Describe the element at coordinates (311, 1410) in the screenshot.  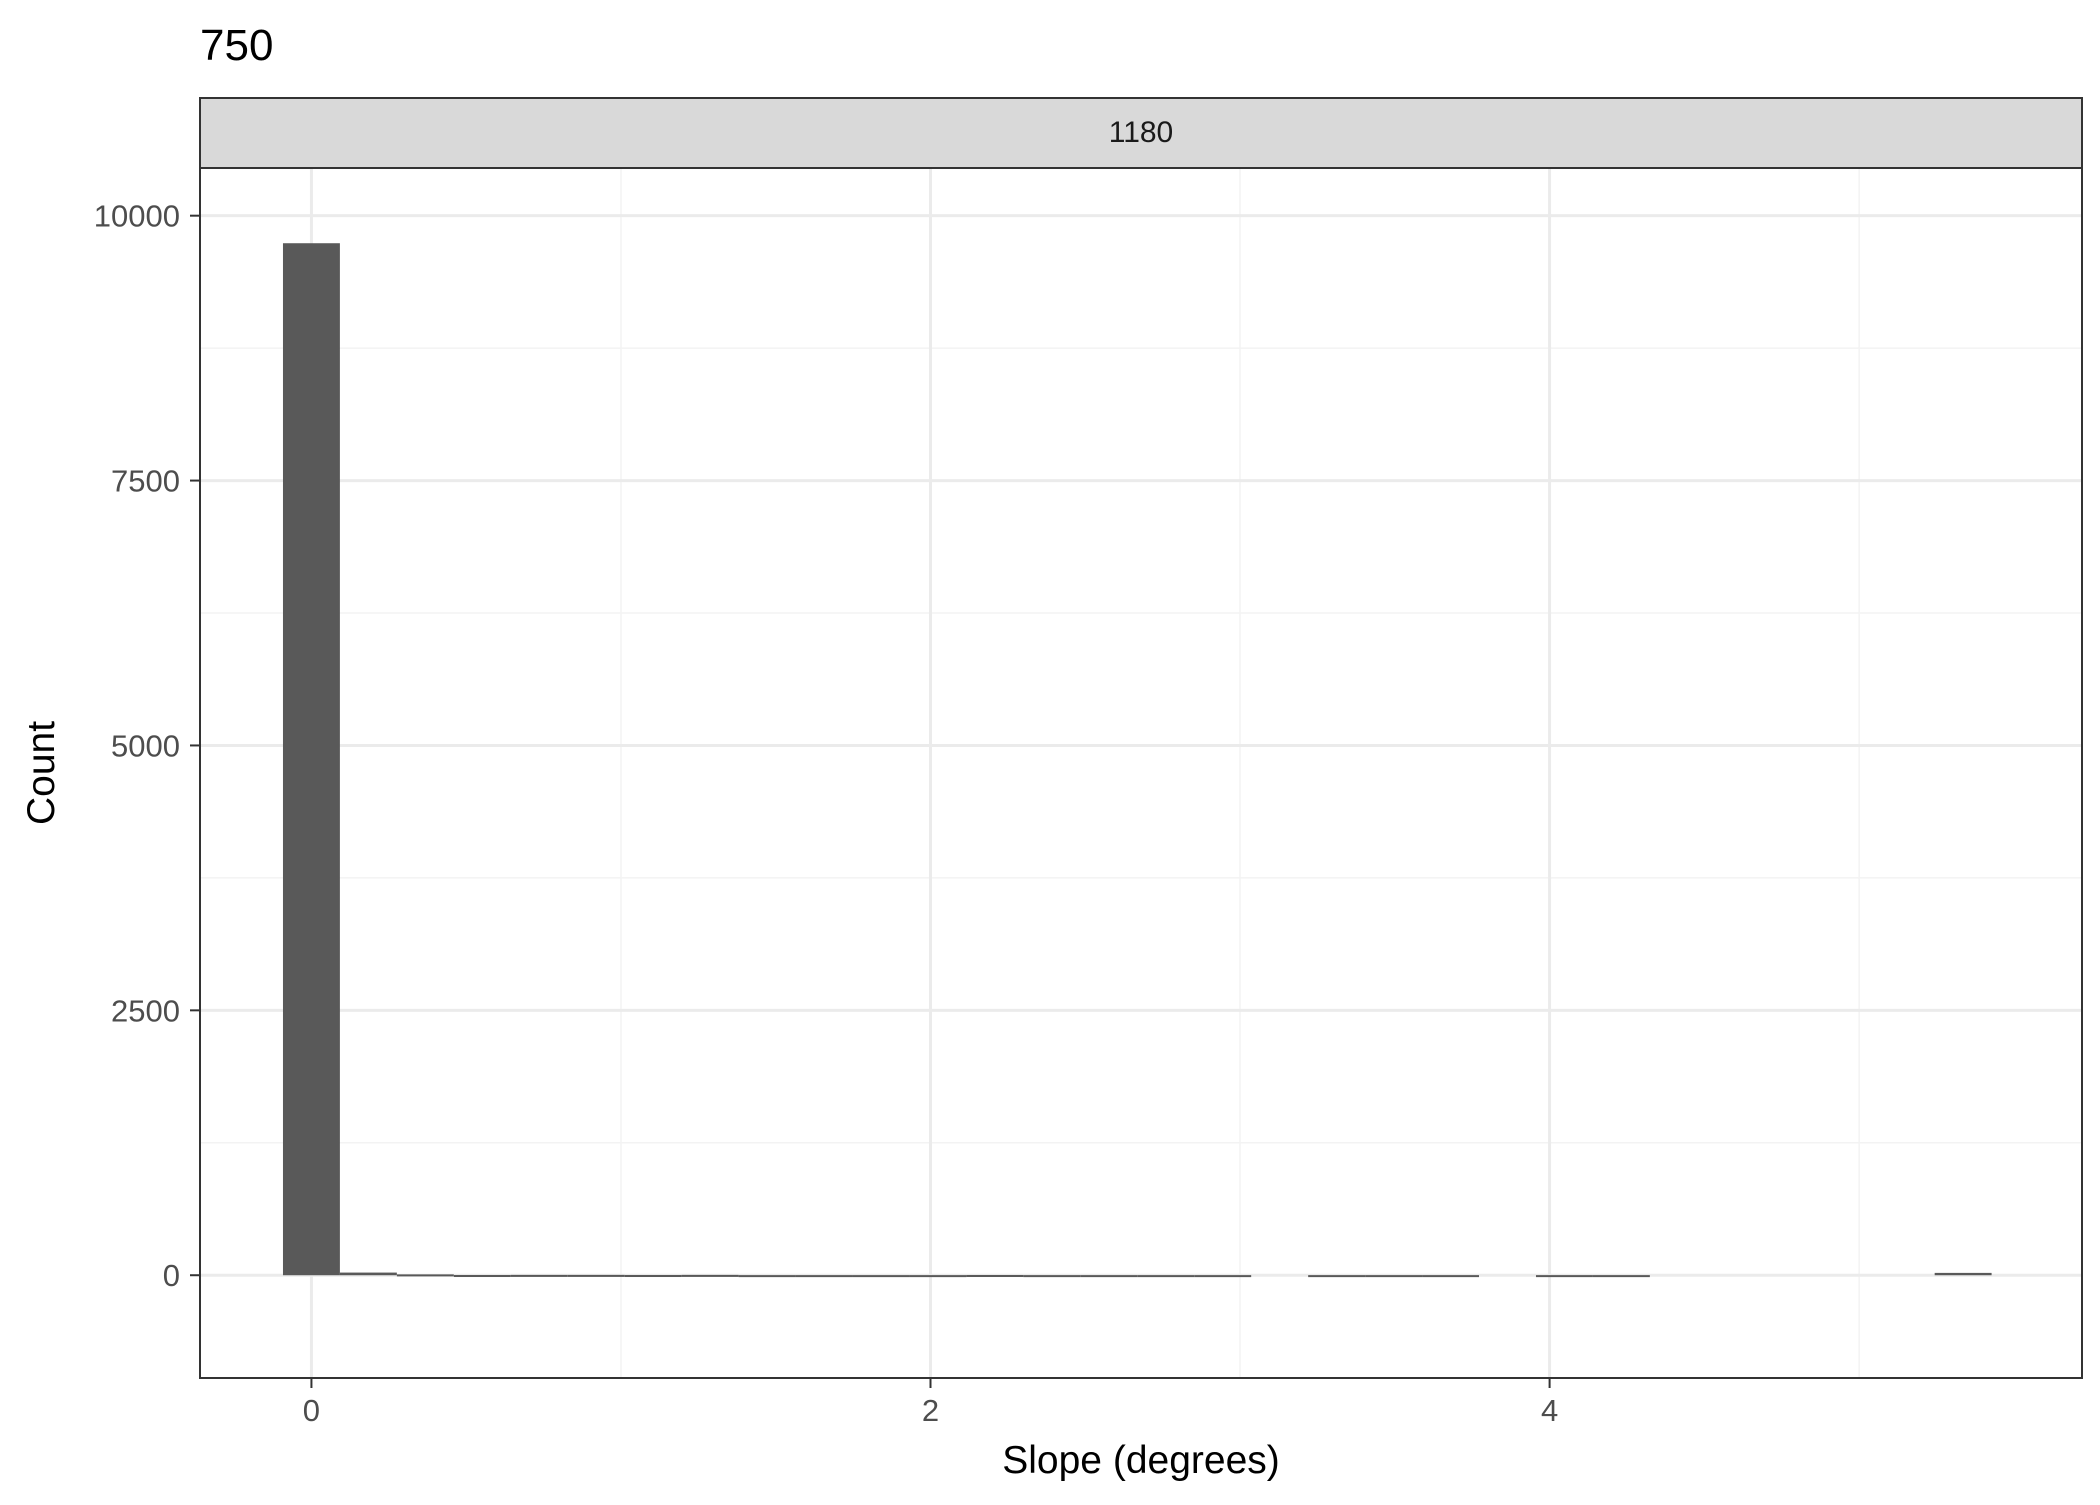
I see `x-tick-label: 0` at that location.